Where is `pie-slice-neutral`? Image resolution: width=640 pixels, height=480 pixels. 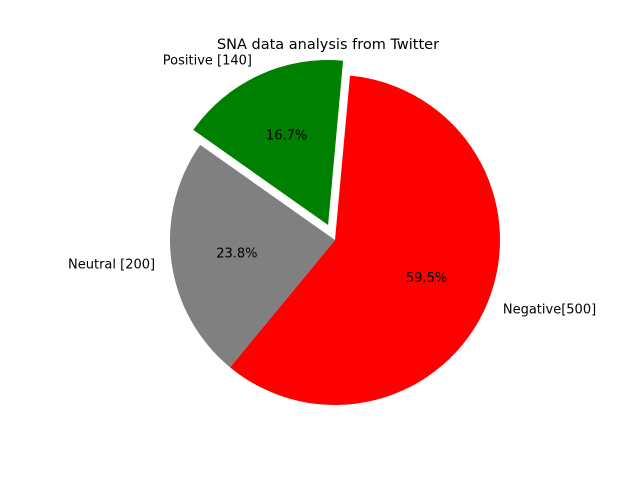 pie-slice-neutral is located at coordinates (252, 256).